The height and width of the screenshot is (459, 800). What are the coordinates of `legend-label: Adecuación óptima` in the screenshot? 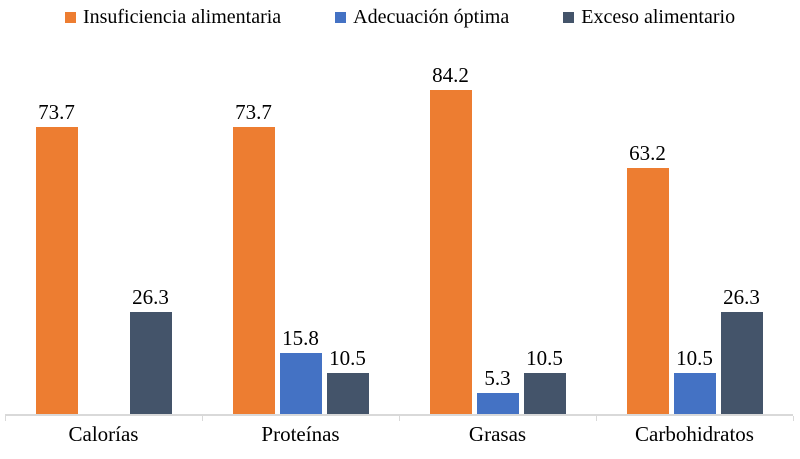 It's located at (431, 17).